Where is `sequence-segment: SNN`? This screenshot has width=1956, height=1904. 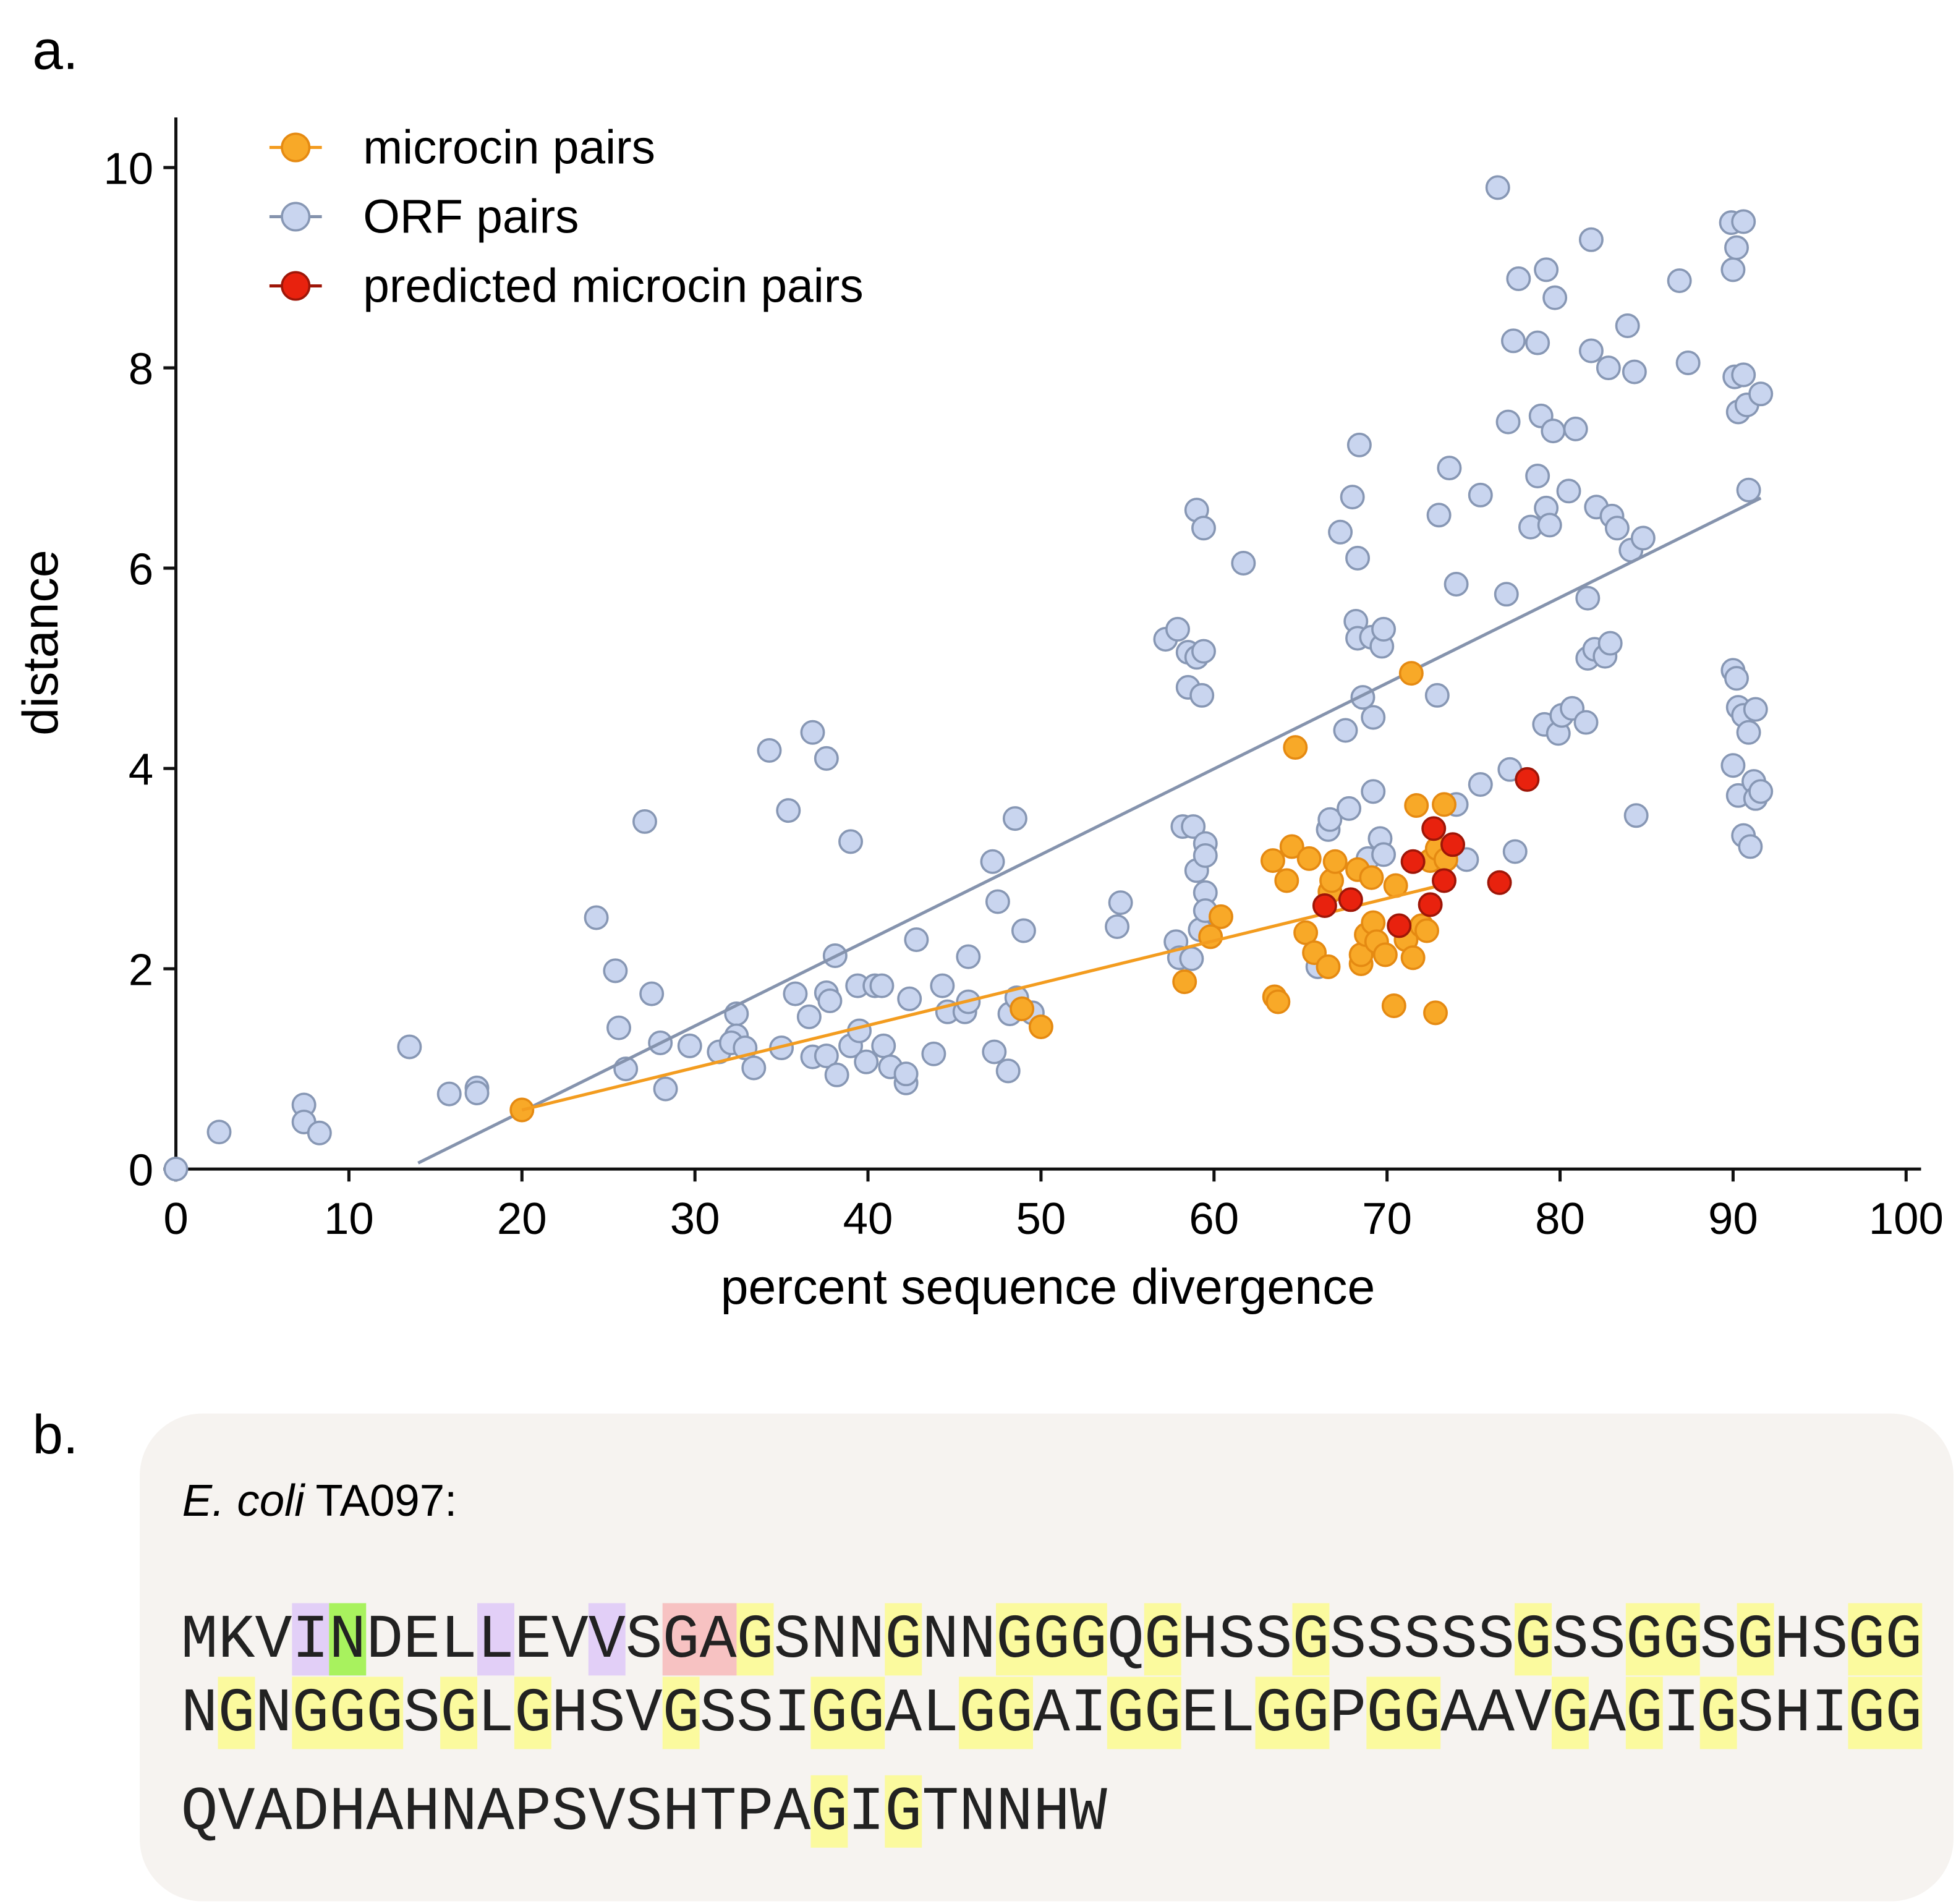 sequence-segment: SNN is located at coordinates (829, 1640).